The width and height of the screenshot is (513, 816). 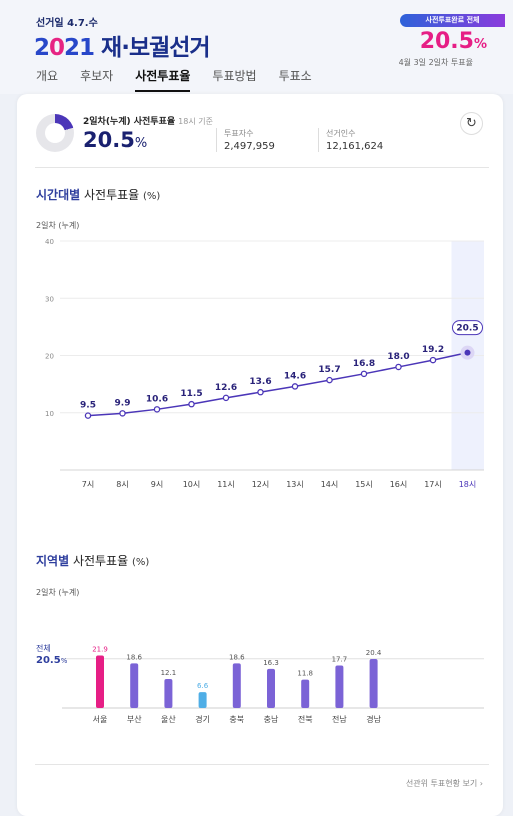 What do you see at coordinates (435, 62) in the screenshot?
I see `overall-turnout-caption: 4월 3일 2일차 투표율` at bounding box center [435, 62].